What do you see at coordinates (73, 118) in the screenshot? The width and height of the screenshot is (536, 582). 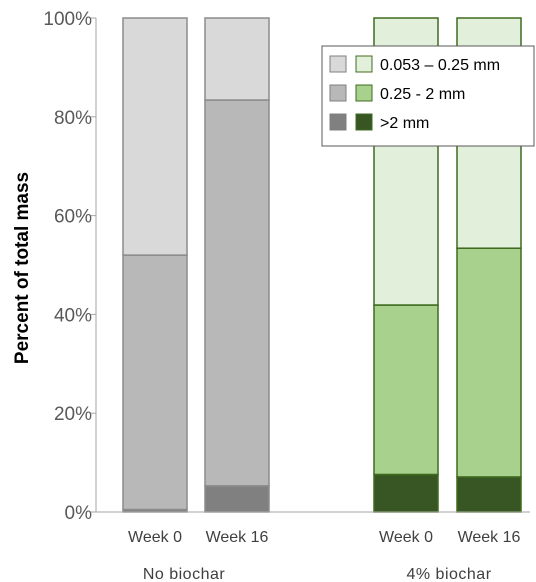 I see `y-tick-label: 80%` at bounding box center [73, 118].